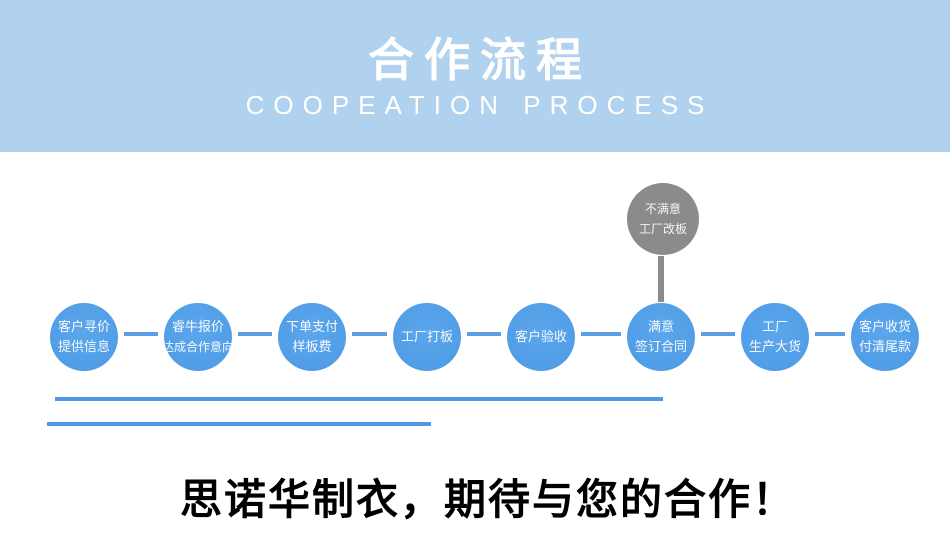 This screenshot has height=557, width=950. I want to click on page-title: 合作流程, so click(480, 60).